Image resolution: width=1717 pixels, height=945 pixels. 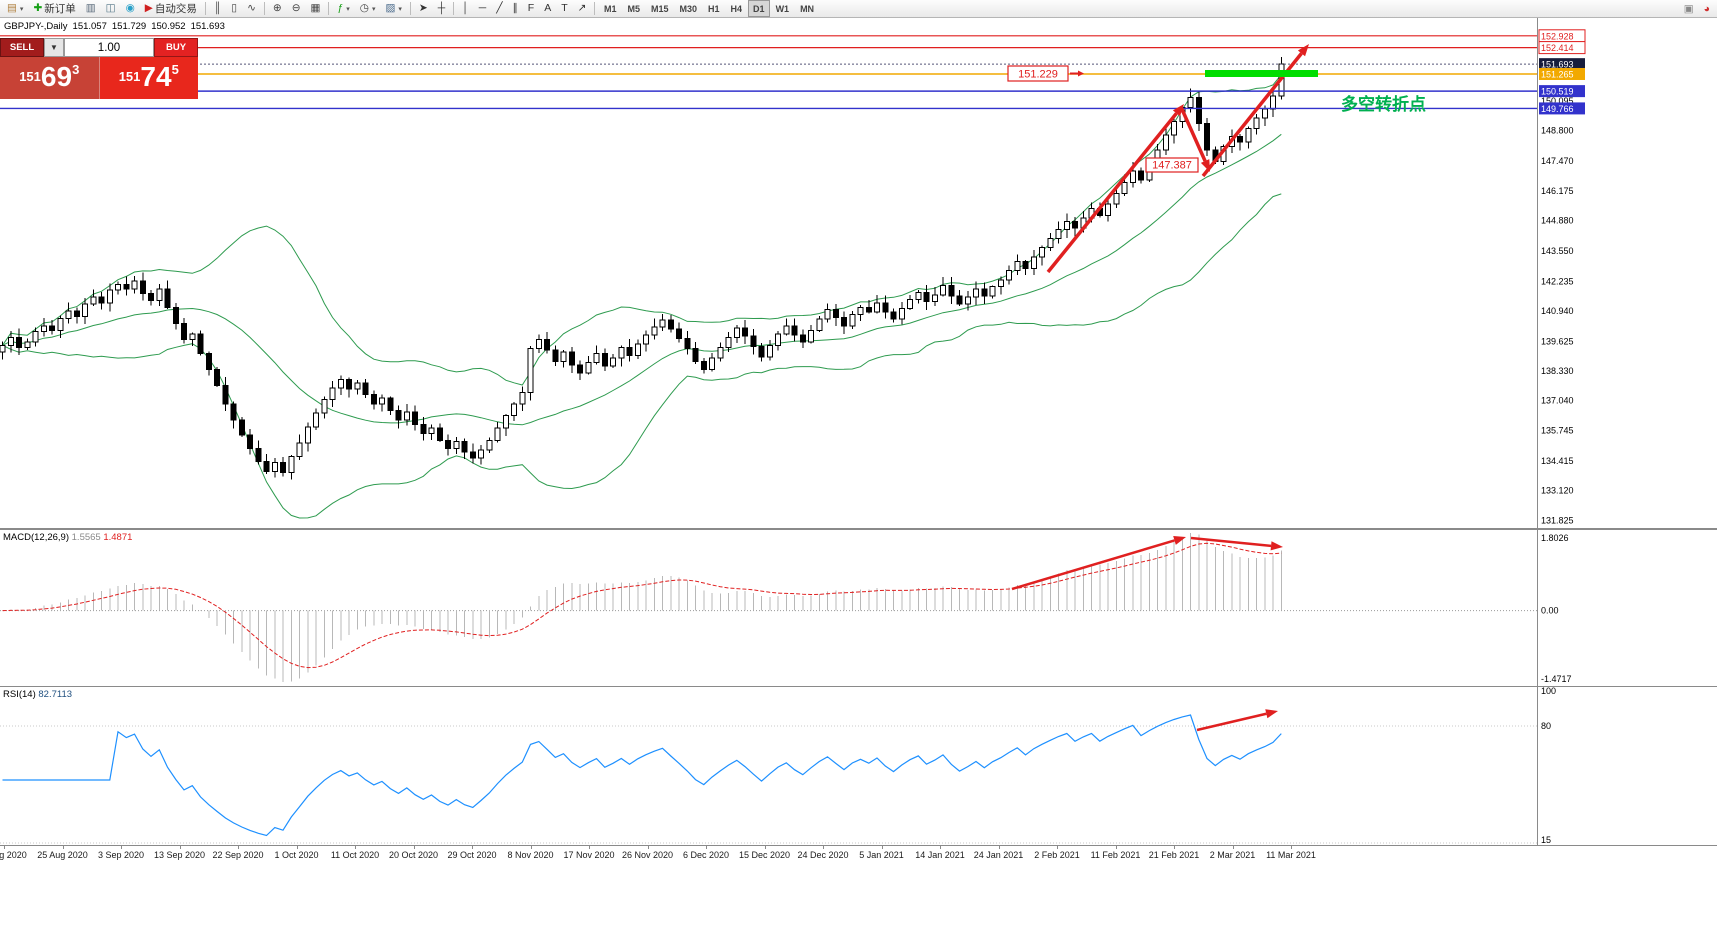 I want to click on time-axis-label: 3 Sep 2020, so click(x=121, y=855).